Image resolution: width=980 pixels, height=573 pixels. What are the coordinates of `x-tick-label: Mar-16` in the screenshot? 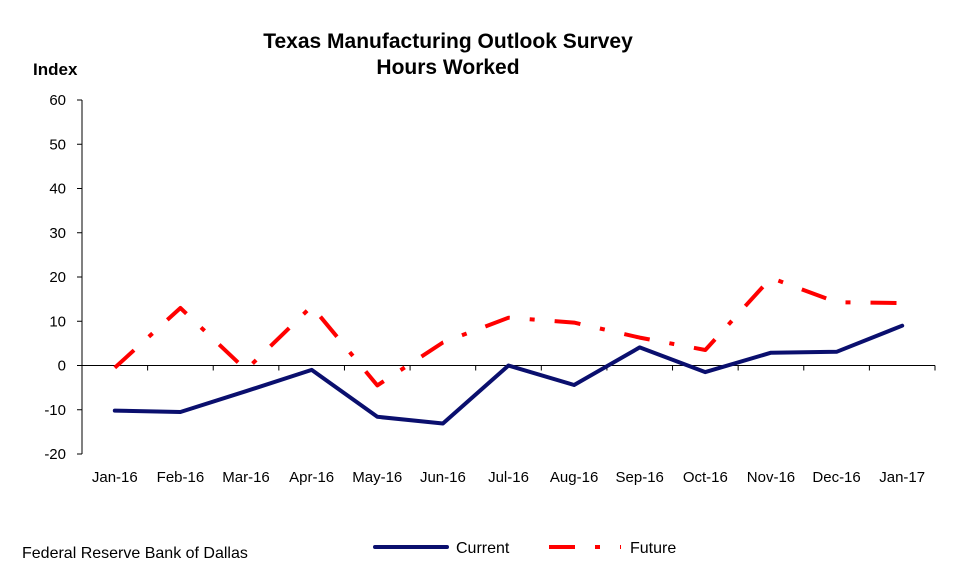 It's located at (246, 477).